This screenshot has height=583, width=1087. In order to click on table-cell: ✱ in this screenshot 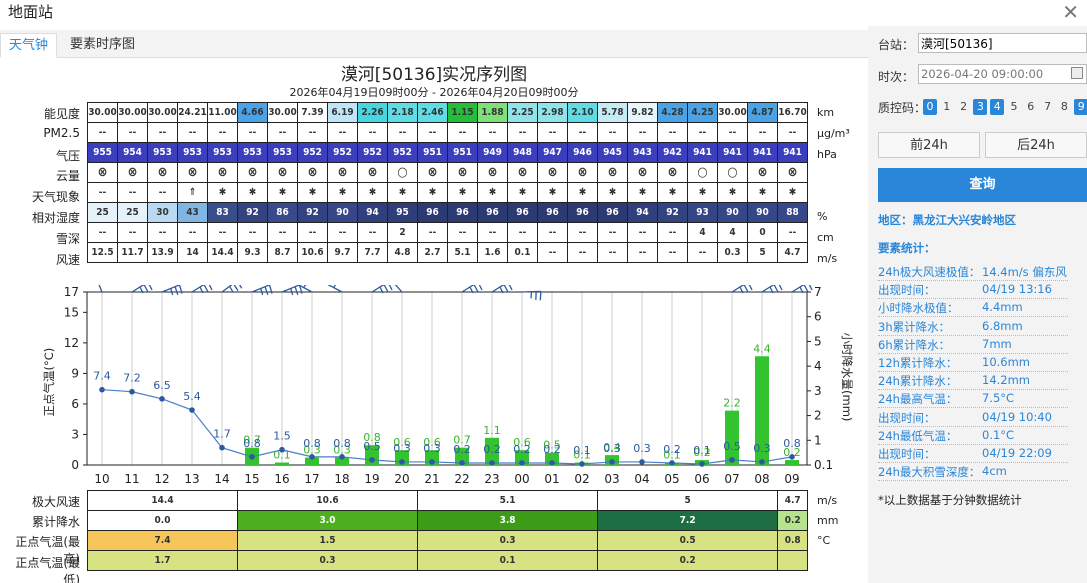, I will do `click(312, 192)`.